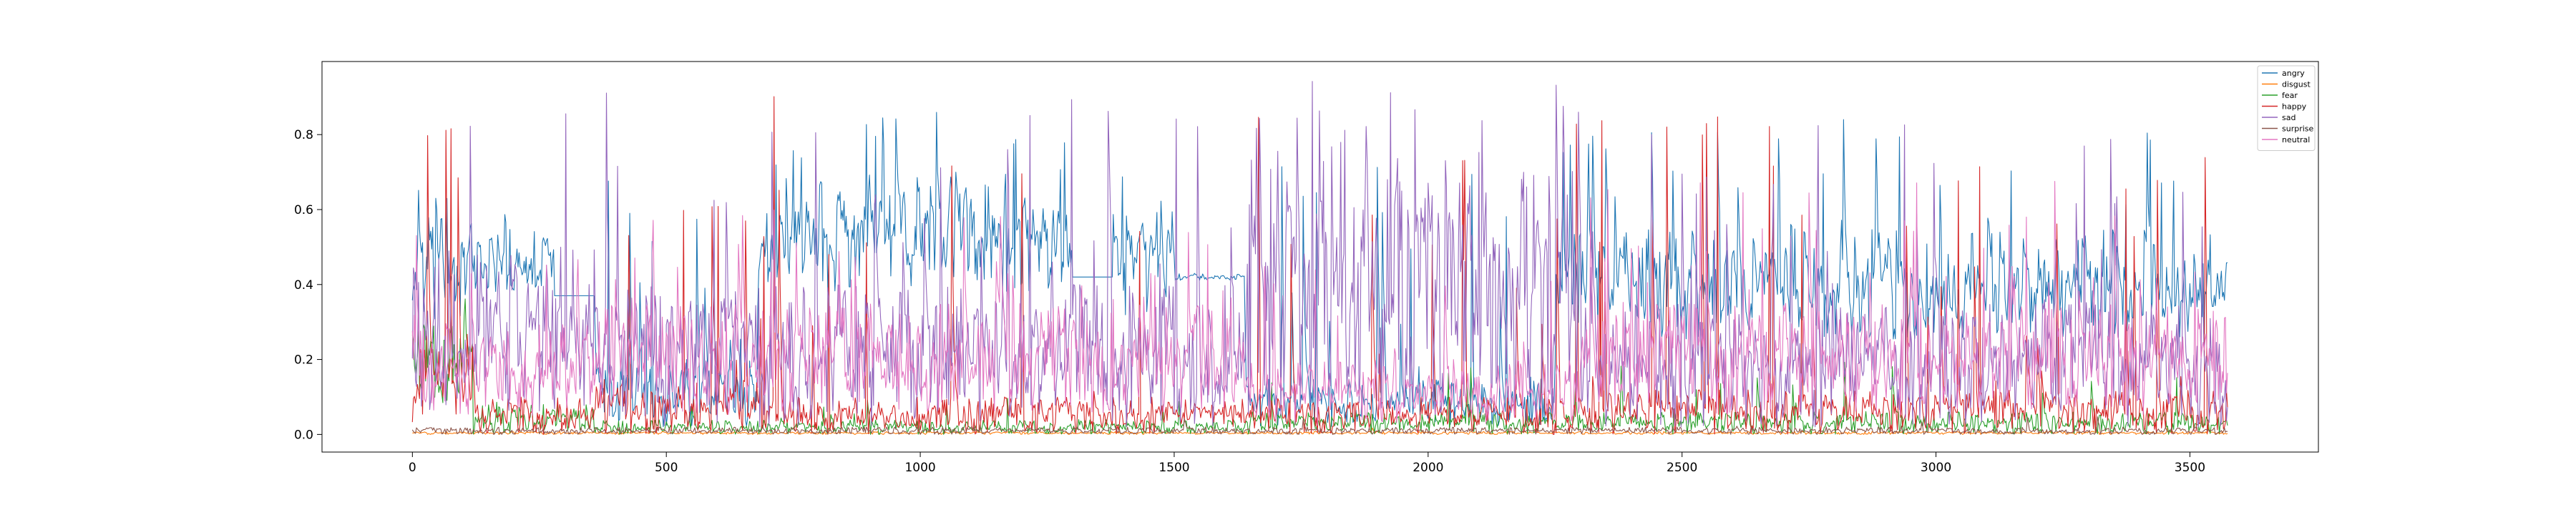  I want to click on series-line-surprise, so click(1319, 426).